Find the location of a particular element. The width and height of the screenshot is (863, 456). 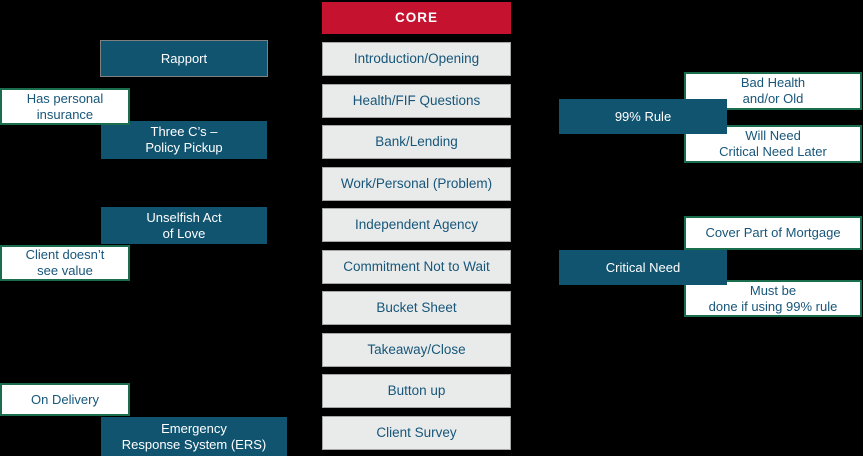

core-header: CORE is located at coordinates (416, 18).